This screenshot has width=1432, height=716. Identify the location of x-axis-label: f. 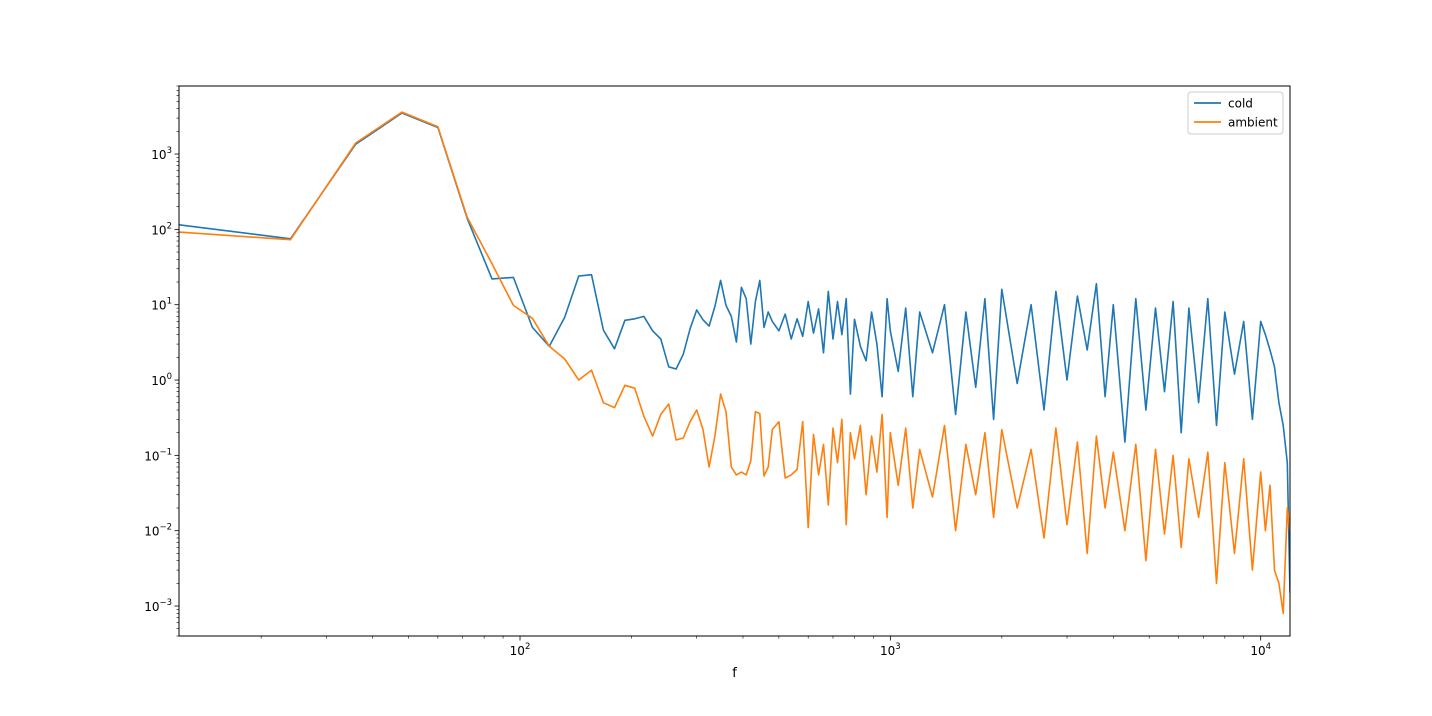
(734, 673).